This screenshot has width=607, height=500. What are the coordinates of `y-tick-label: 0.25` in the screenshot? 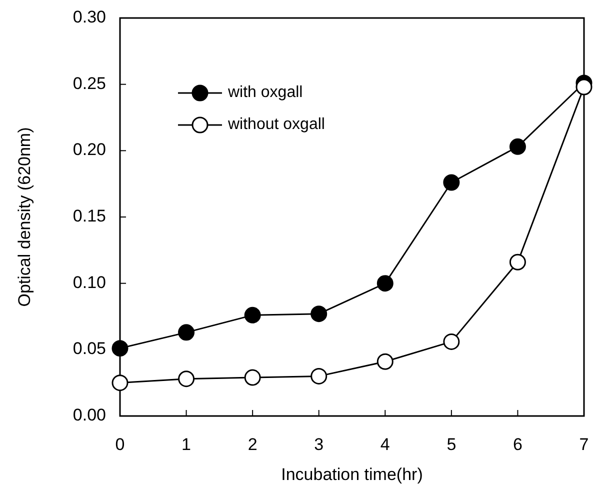 It's located at (89, 83).